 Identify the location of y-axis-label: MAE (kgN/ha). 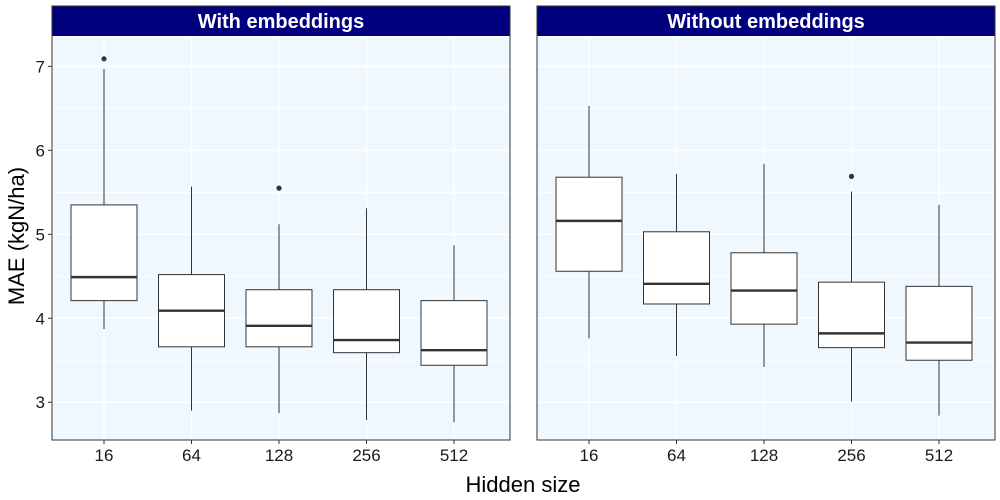
(16, 236).